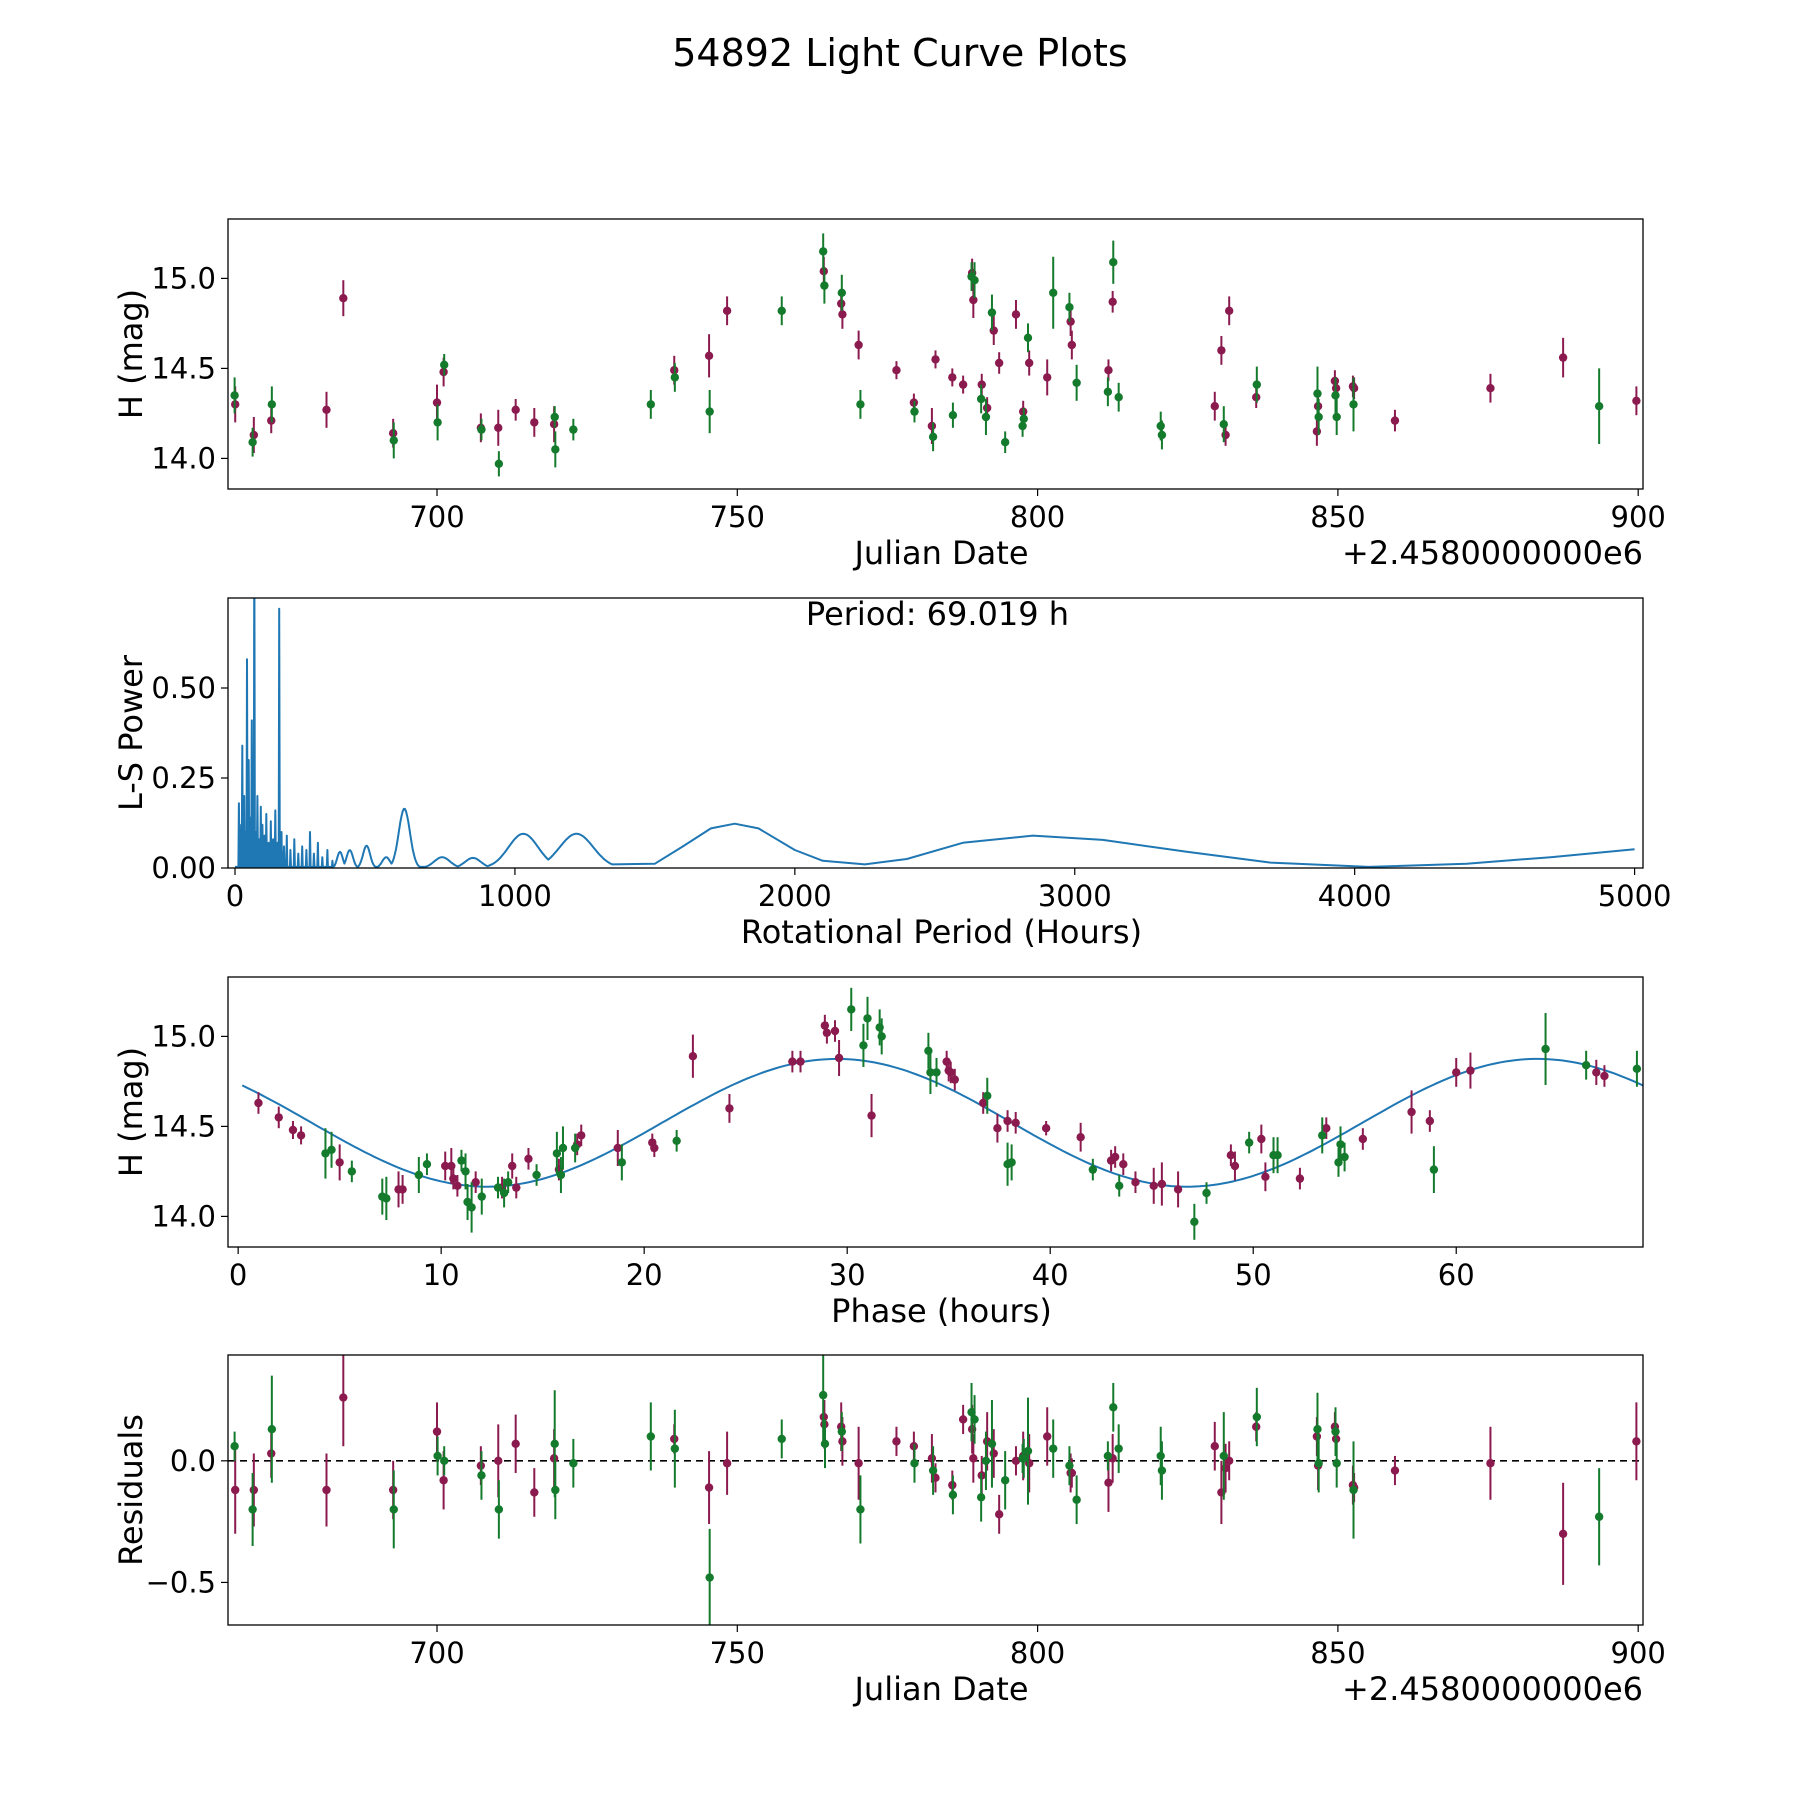  Describe the element at coordinates (515, 896) in the screenshot. I see `x-tick-label: 1000` at that location.